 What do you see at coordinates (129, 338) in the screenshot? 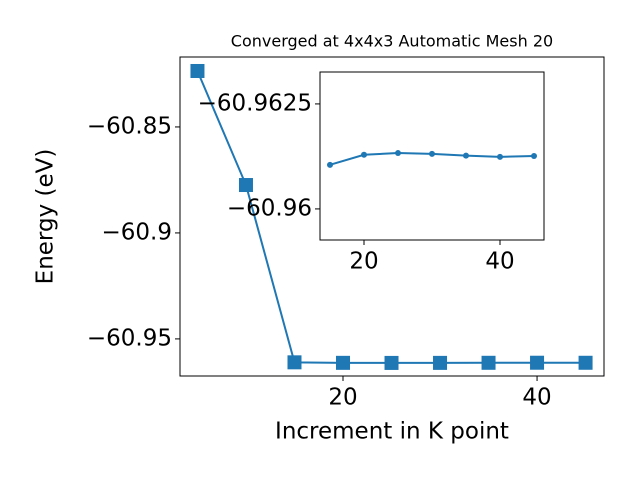
I see `y-tick-label: −60.95` at bounding box center [129, 338].